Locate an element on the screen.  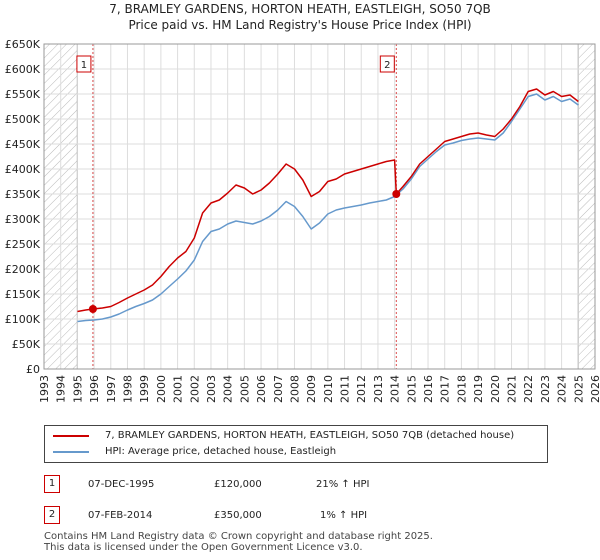
x-tick-label: 2013 is located at coordinates (378, 389).